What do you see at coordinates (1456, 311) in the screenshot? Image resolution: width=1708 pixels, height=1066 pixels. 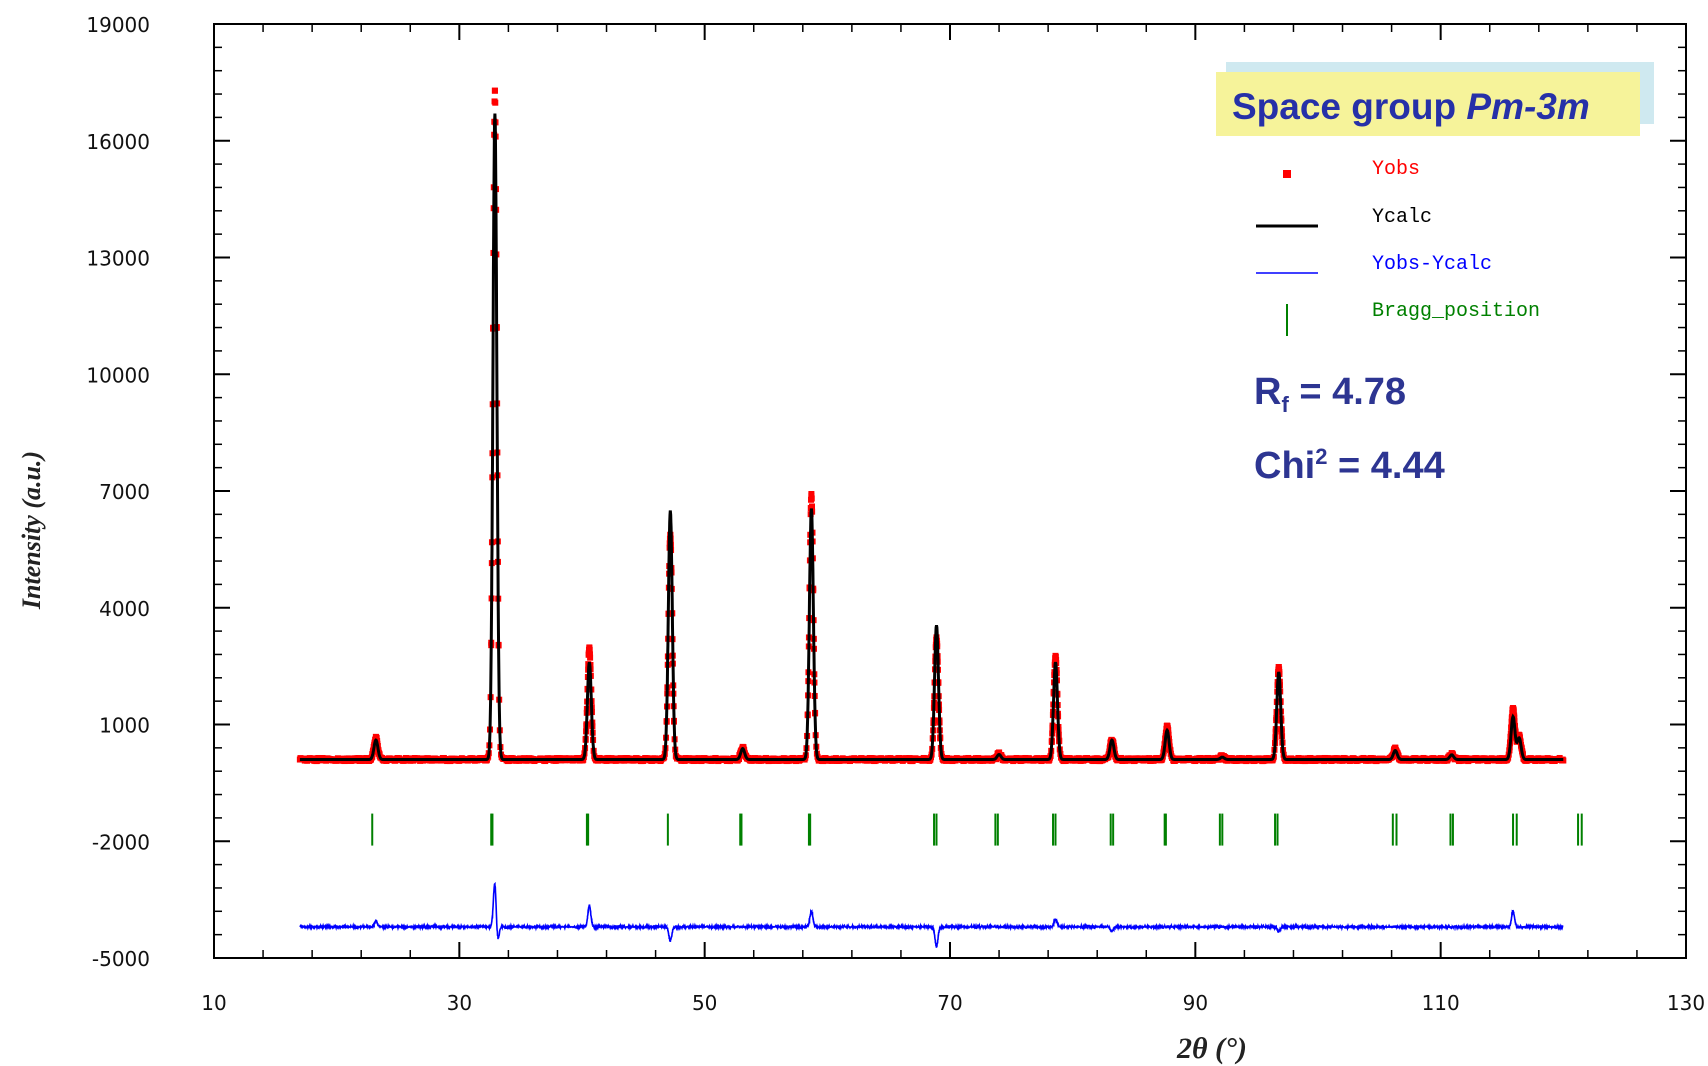 I see `legend-label: Bragg_position` at bounding box center [1456, 311].